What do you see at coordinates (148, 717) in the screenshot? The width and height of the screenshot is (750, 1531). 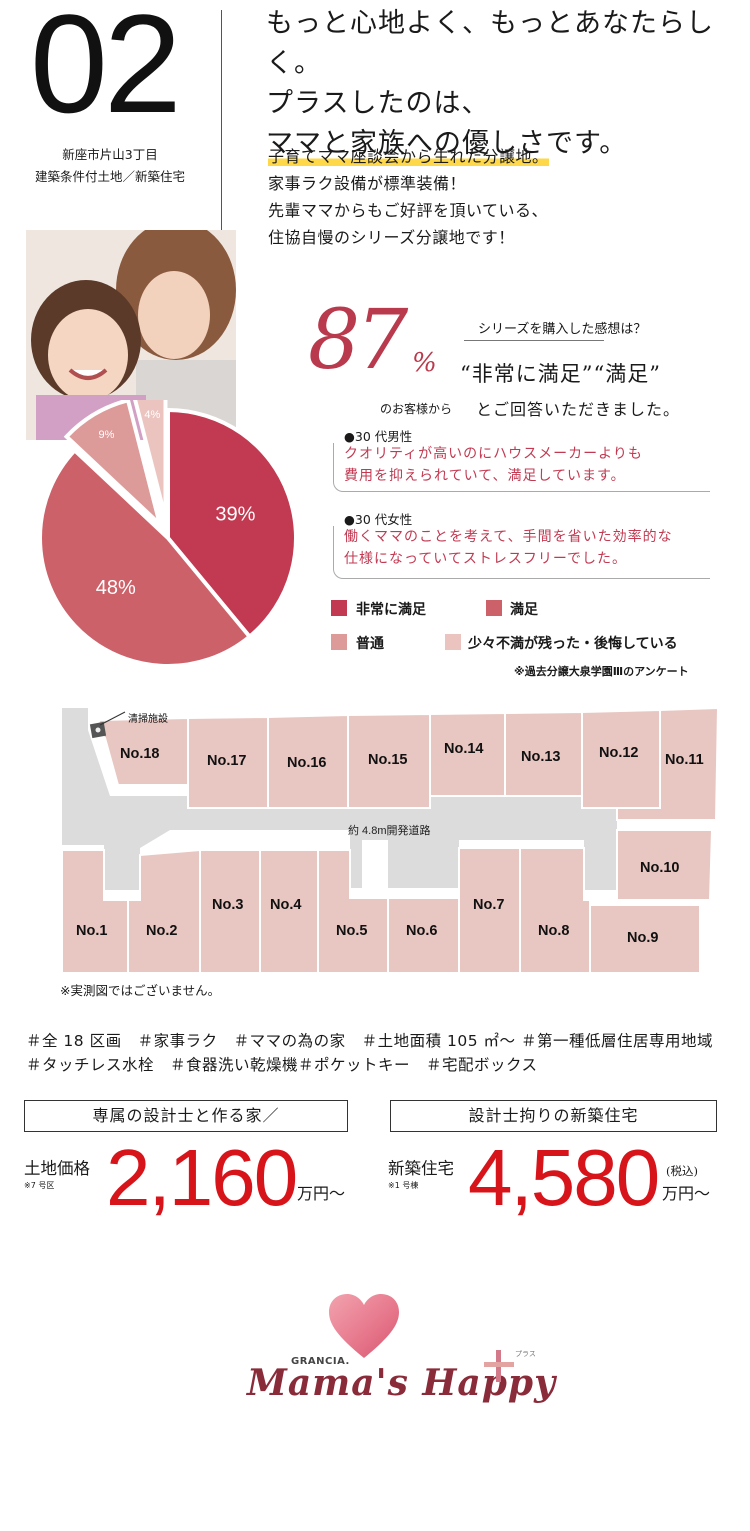 I see `facility-label: 清掃施設` at bounding box center [148, 717].